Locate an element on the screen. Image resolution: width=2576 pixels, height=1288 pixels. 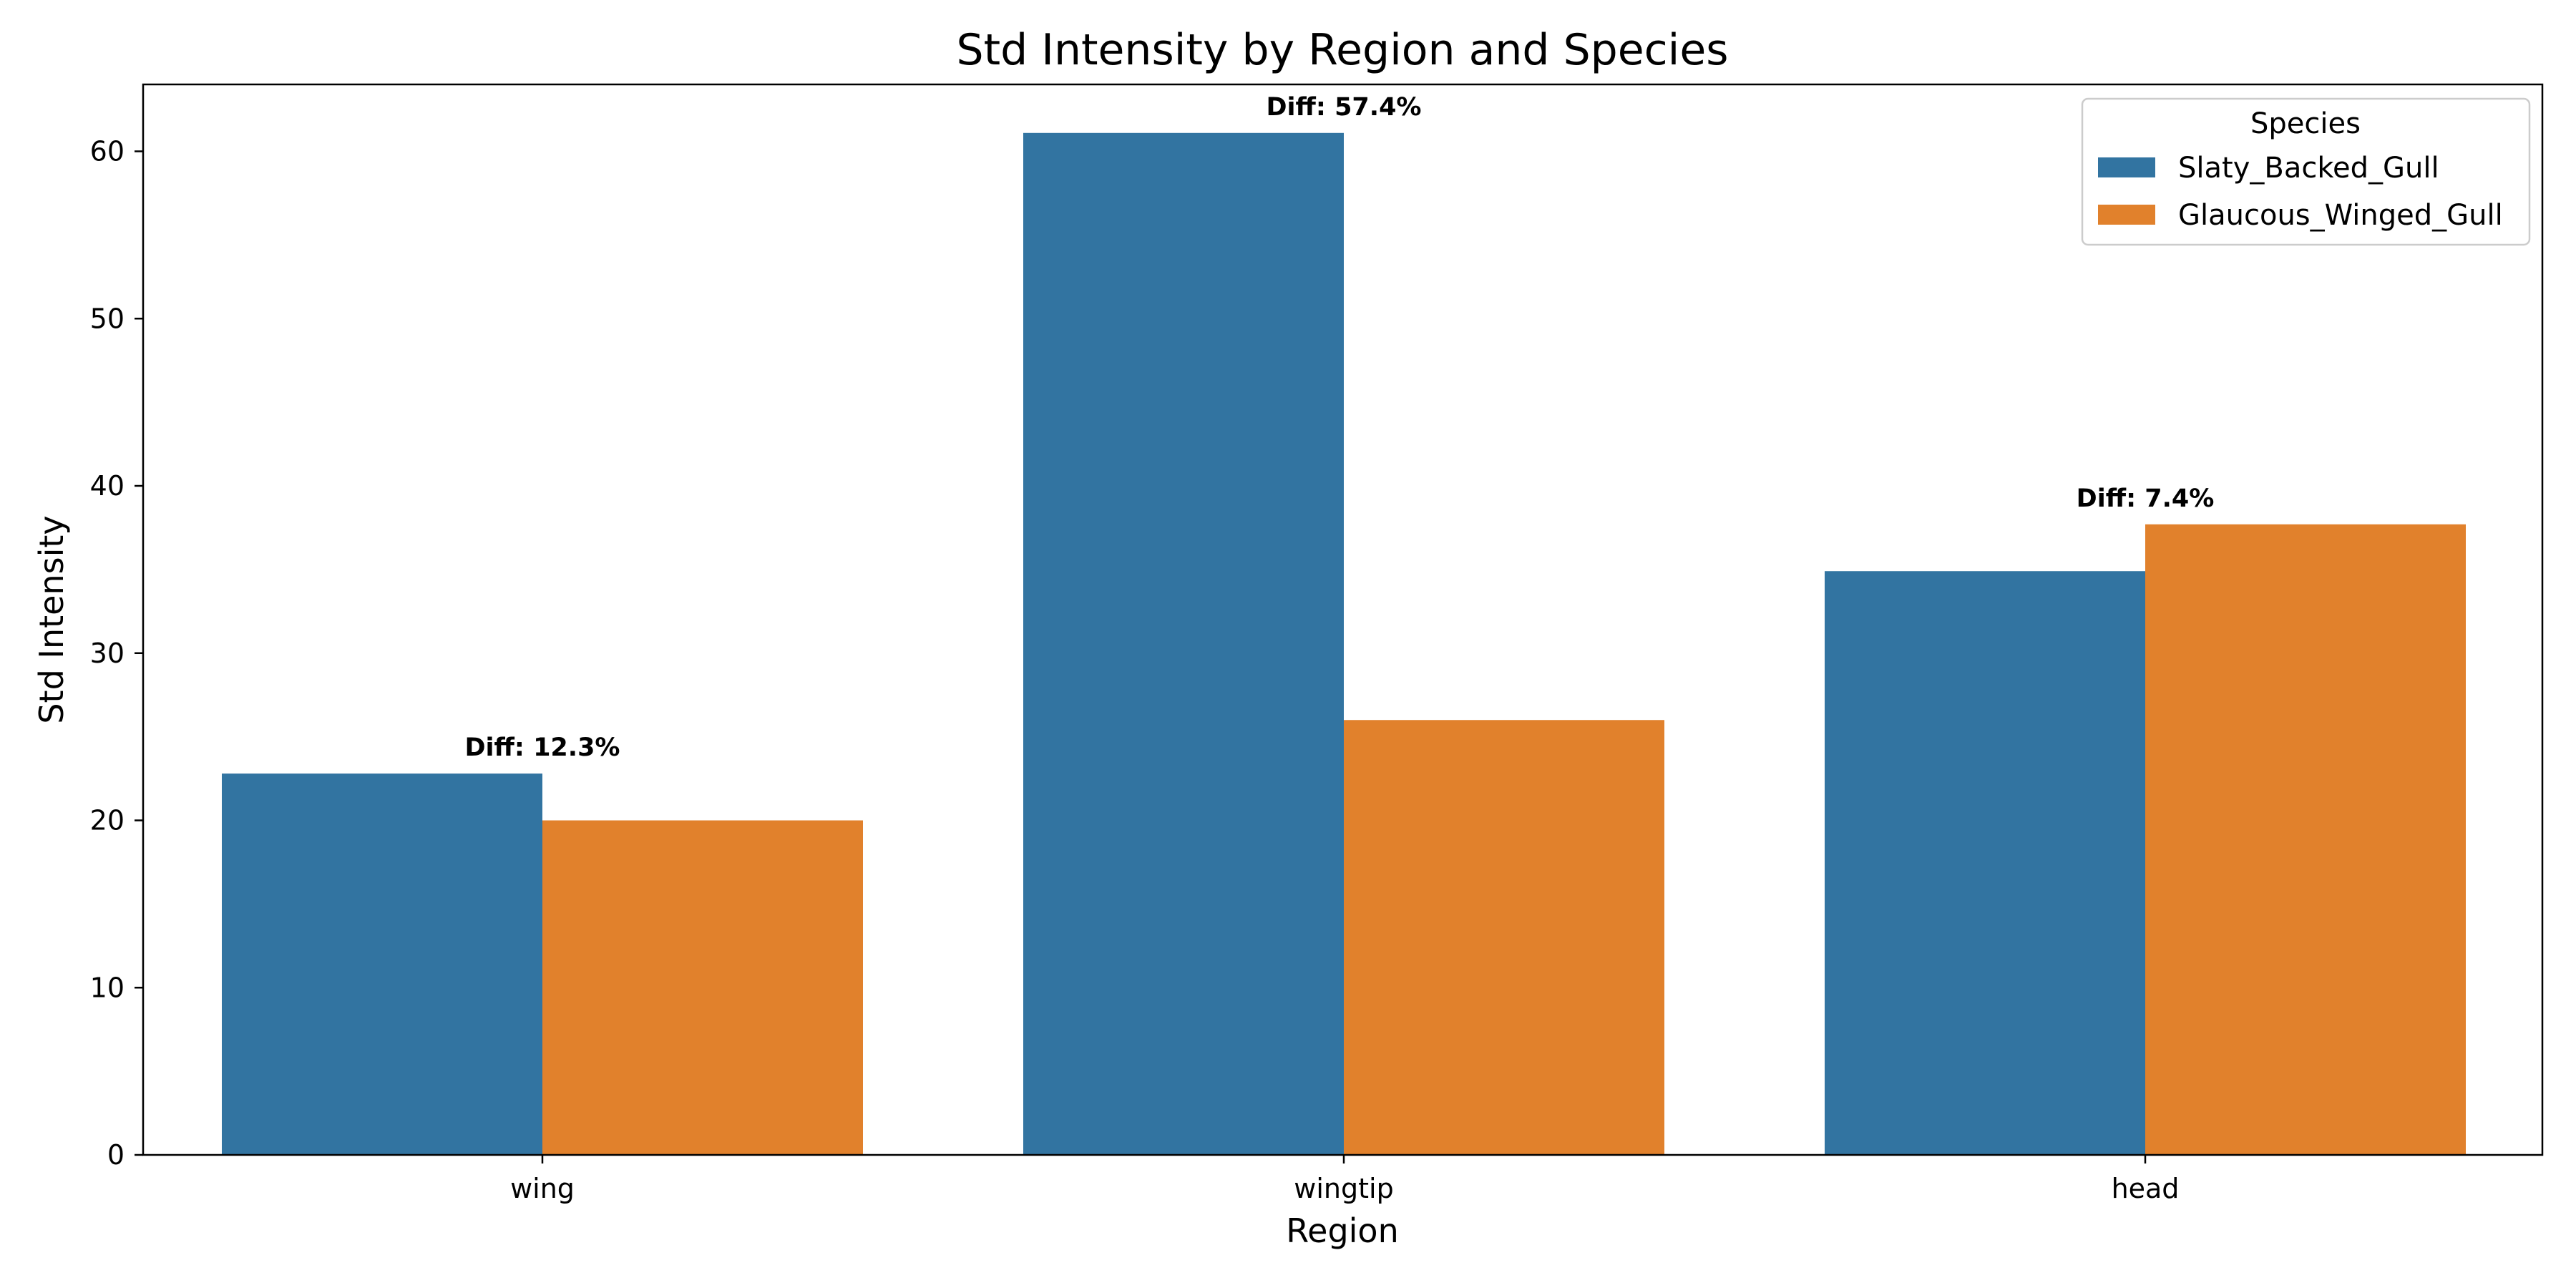
bar-head-slaty-backed-gull is located at coordinates (1985, 863).